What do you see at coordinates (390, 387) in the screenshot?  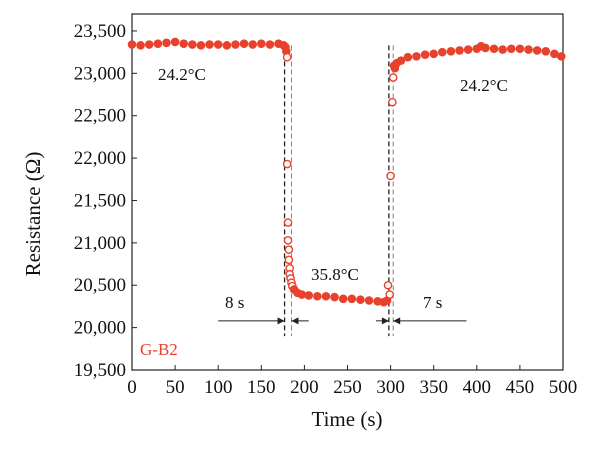 I see `x-tick-label: 300` at bounding box center [390, 387].